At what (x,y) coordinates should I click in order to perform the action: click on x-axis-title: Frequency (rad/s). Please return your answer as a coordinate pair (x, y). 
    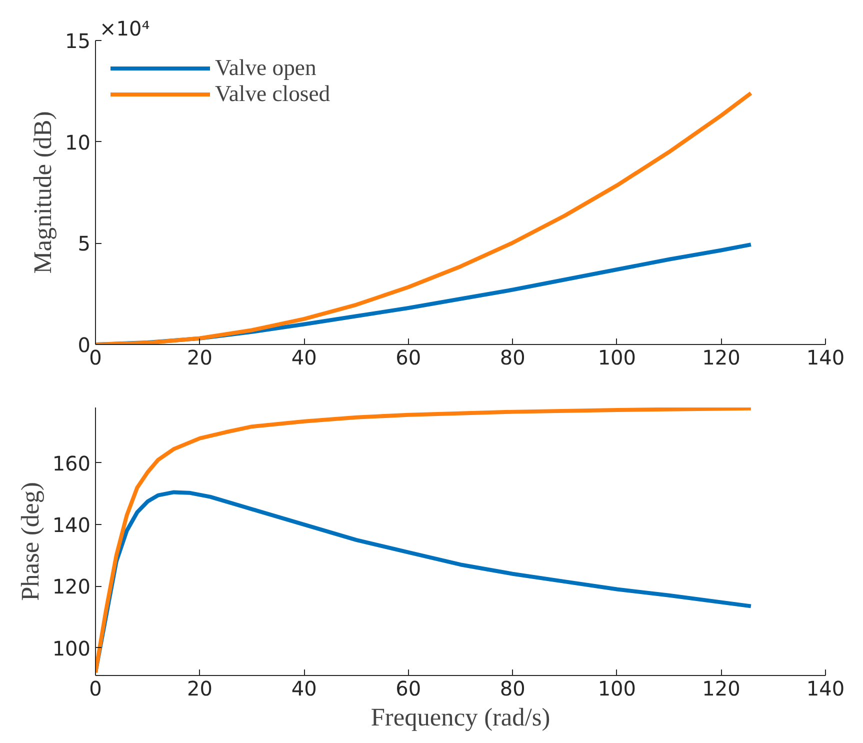
    Looking at the image, I should click on (460, 718).